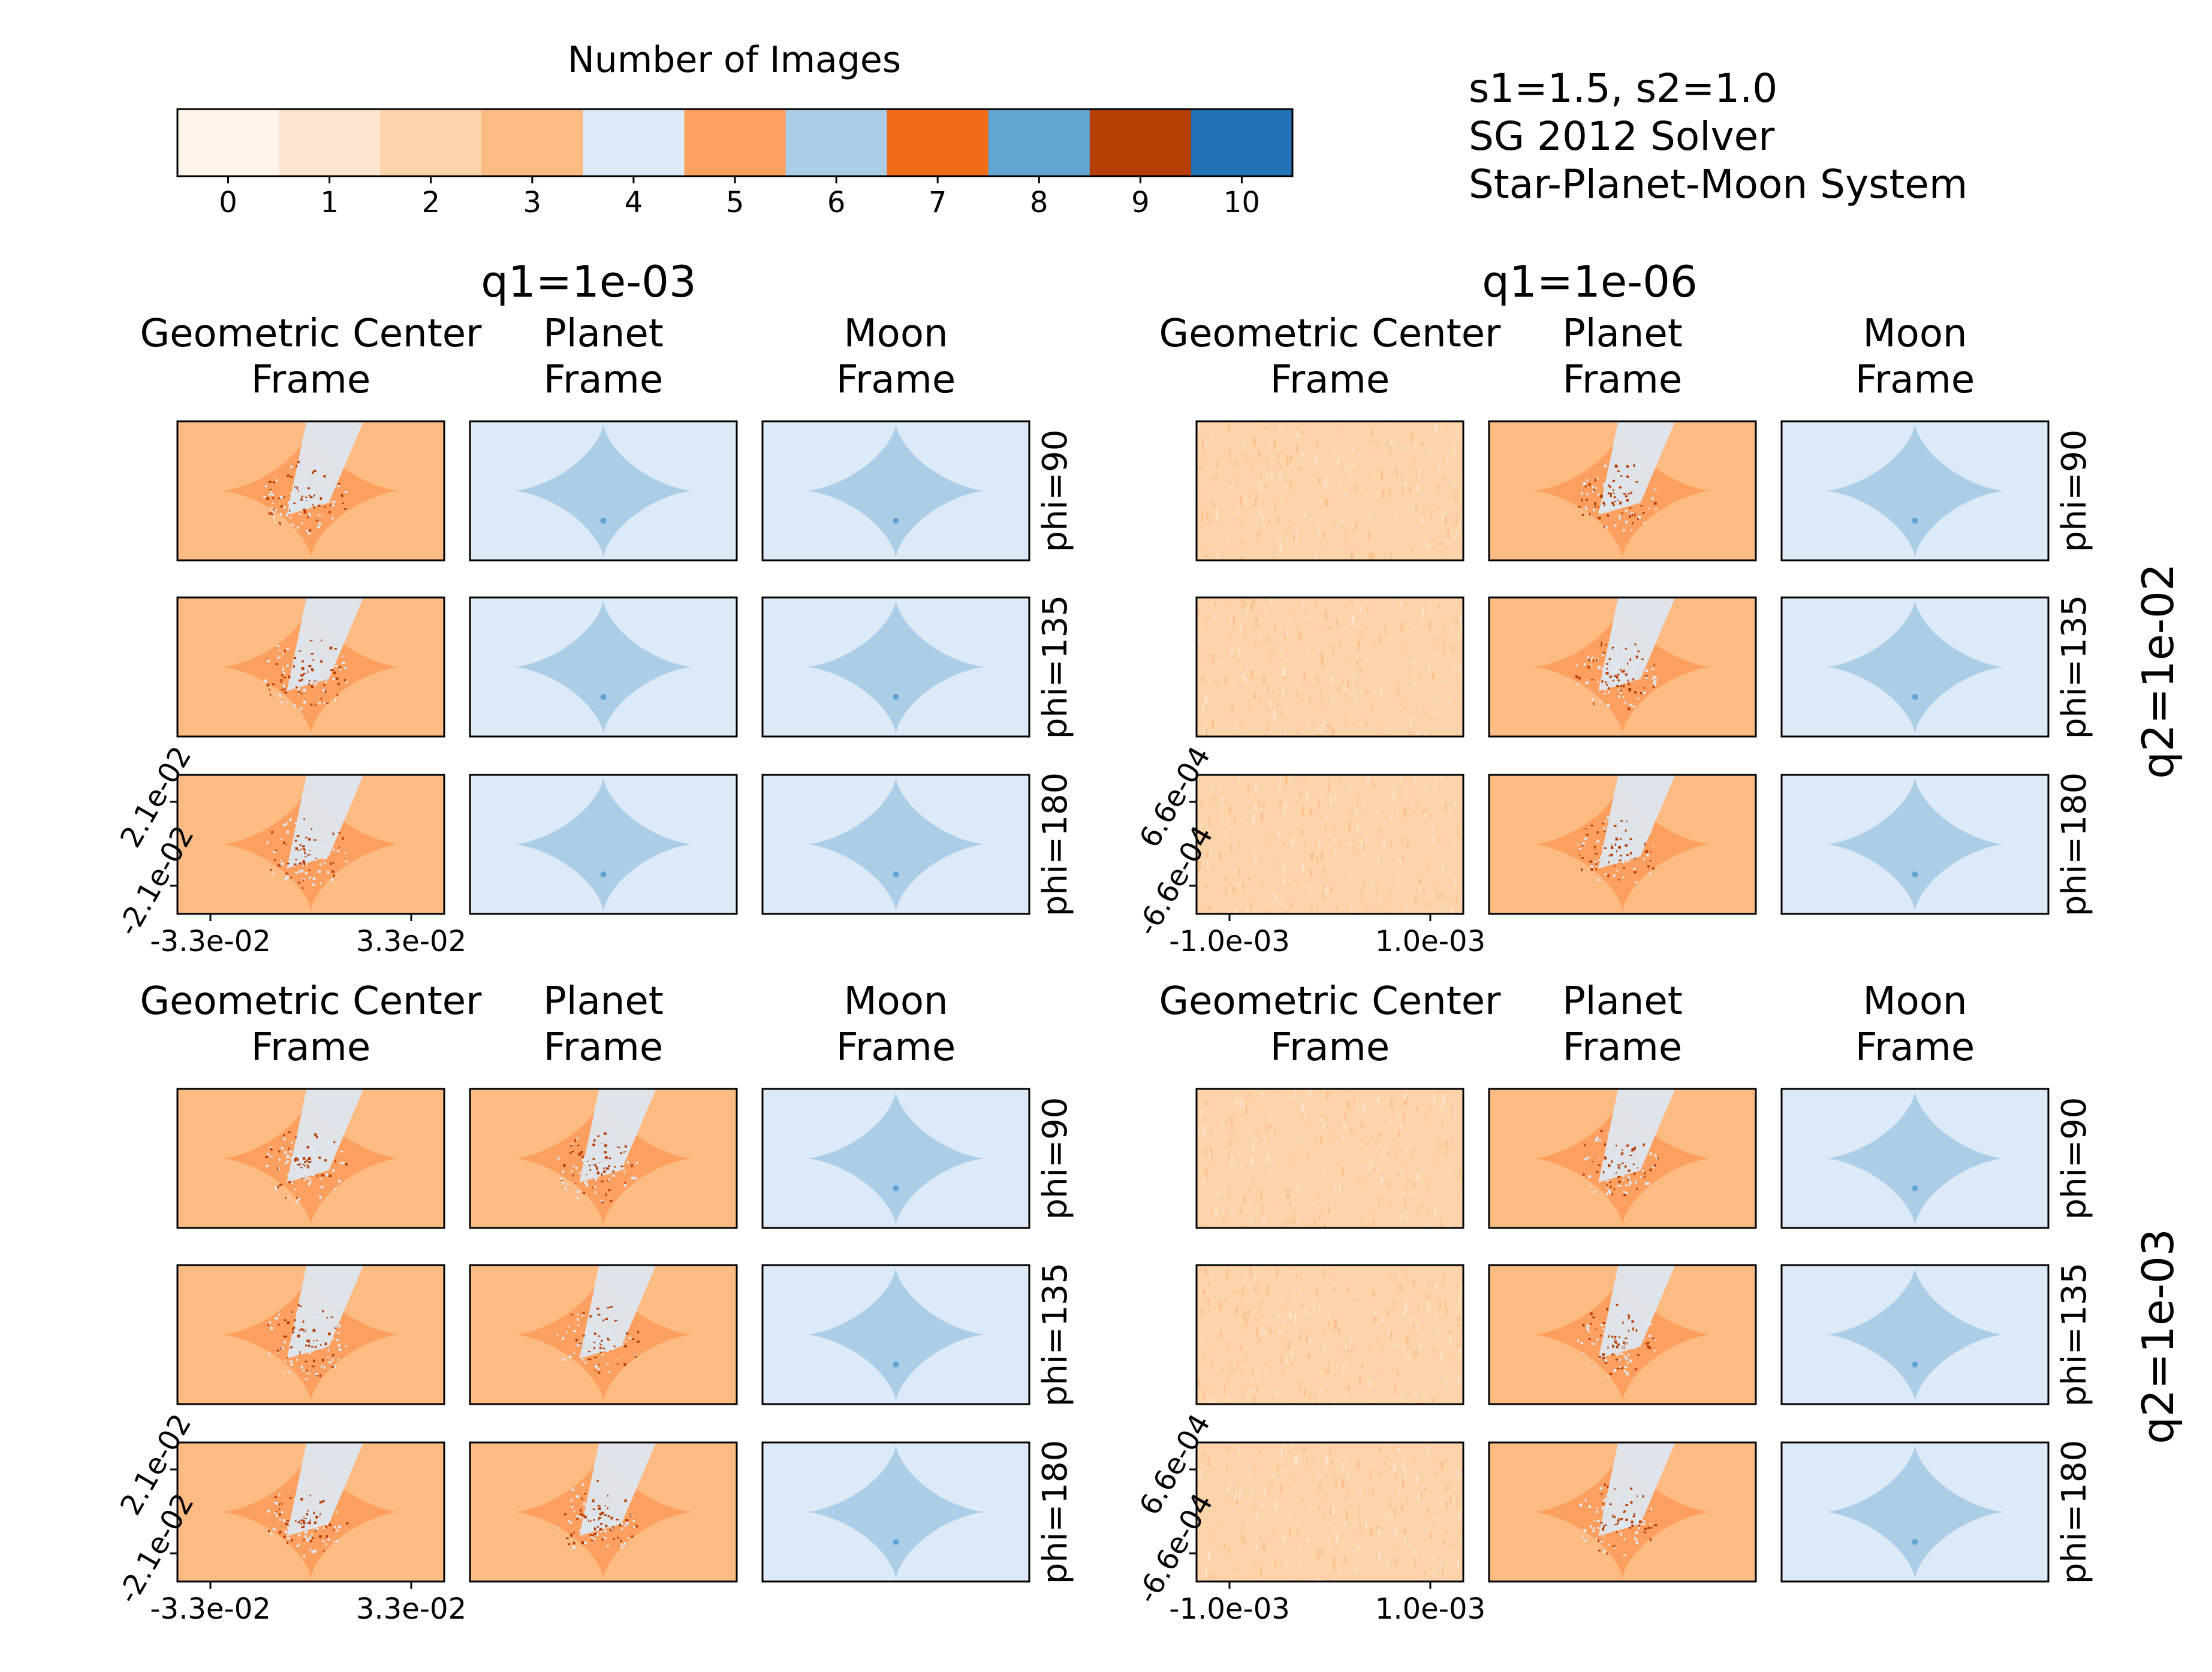 This screenshot has width=2212, height=1672. What do you see at coordinates (895, 334) in the screenshot?
I see `frame-header: Moon` at bounding box center [895, 334].